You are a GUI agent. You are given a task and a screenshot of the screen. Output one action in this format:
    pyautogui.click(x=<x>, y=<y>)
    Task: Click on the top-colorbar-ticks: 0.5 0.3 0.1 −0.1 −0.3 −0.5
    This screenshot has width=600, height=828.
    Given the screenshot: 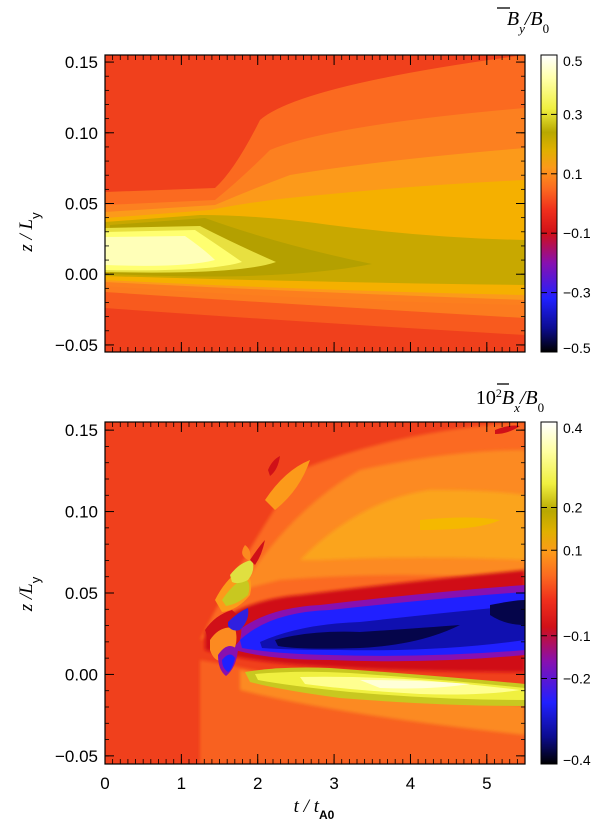 What is the action you would take?
    pyautogui.click(x=566, y=204)
    